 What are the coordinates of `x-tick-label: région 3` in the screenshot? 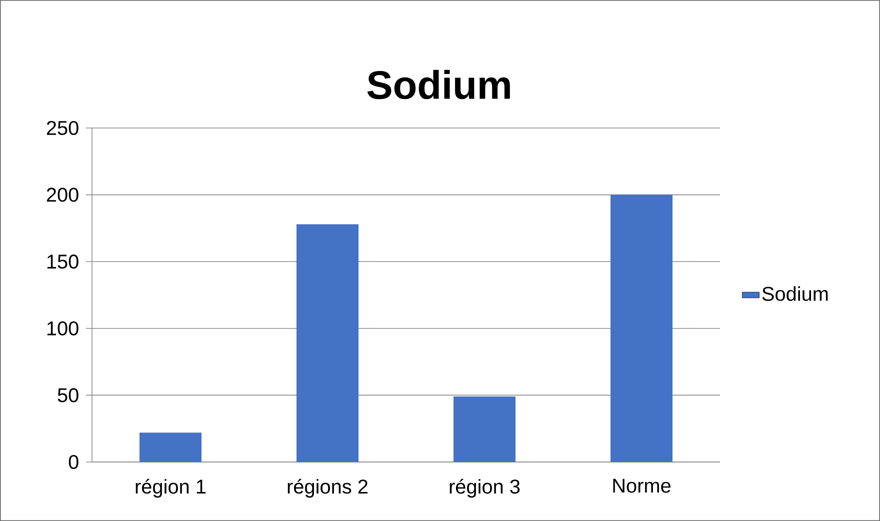 It's located at (485, 488).